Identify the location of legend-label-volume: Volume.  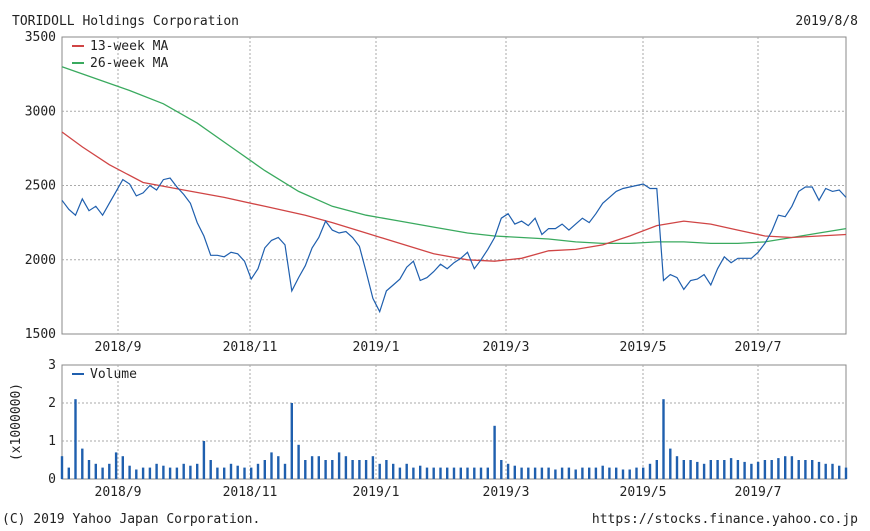
(113, 374).